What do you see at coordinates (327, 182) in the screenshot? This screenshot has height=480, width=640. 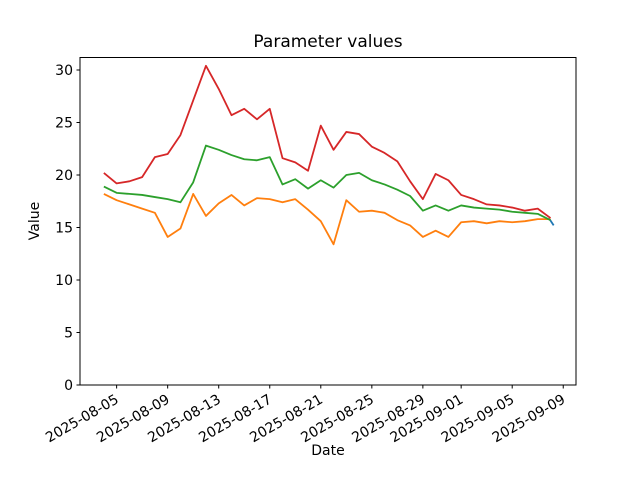 I see `series-green-line` at bounding box center [327, 182].